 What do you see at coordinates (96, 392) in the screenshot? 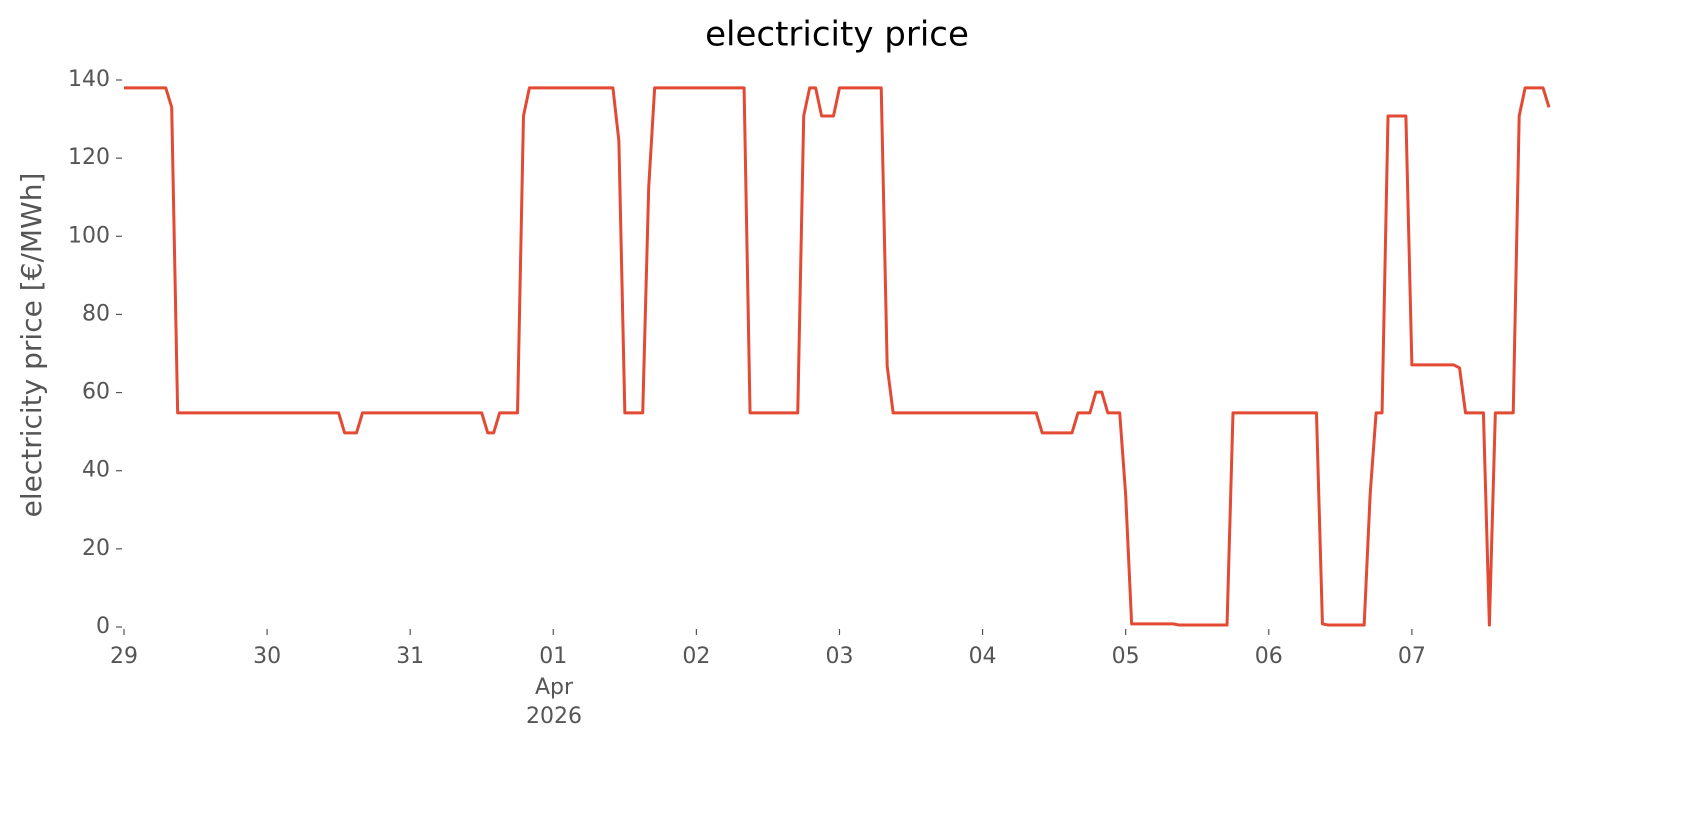
I see `y-tick-label: 60` at bounding box center [96, 392].